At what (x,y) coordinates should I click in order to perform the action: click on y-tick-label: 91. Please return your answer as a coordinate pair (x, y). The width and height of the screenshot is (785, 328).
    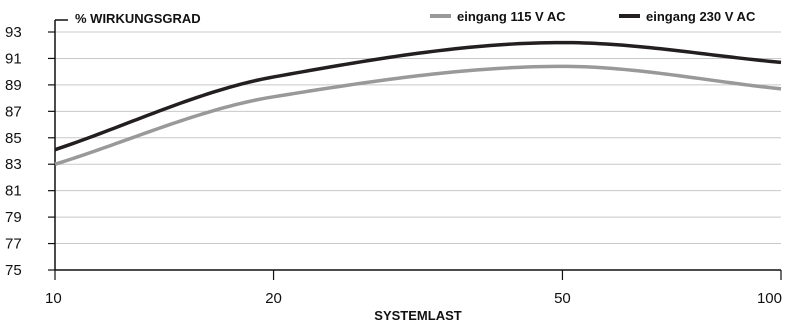
    Looking at the image, I should click on (13, 58).